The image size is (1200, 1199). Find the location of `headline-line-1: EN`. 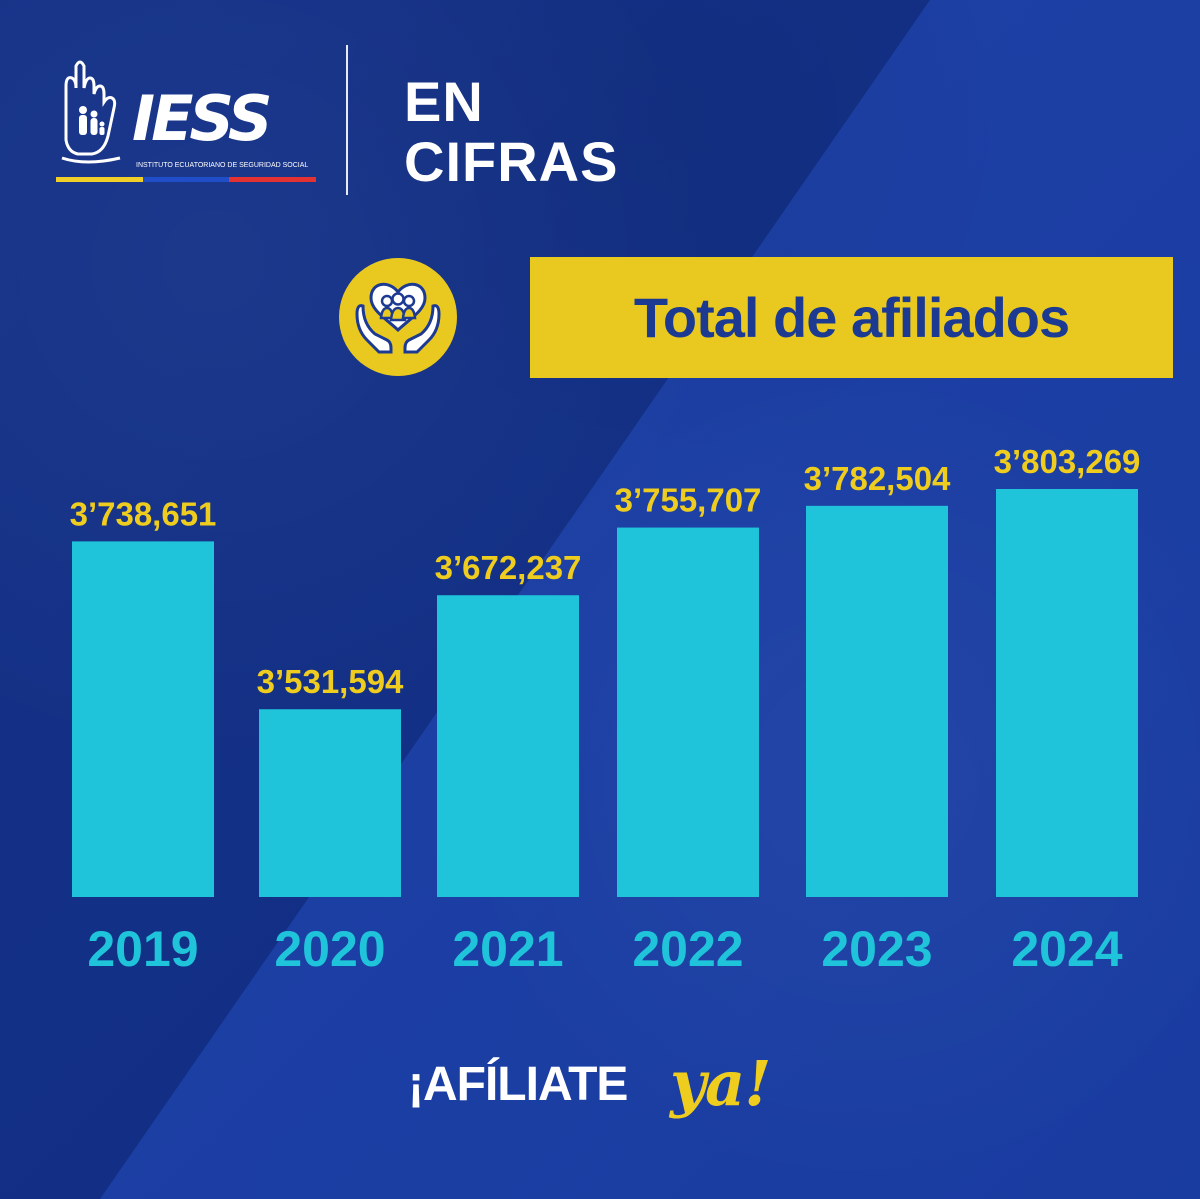

headline-line-1: EN is located at coordinates (444, 101).